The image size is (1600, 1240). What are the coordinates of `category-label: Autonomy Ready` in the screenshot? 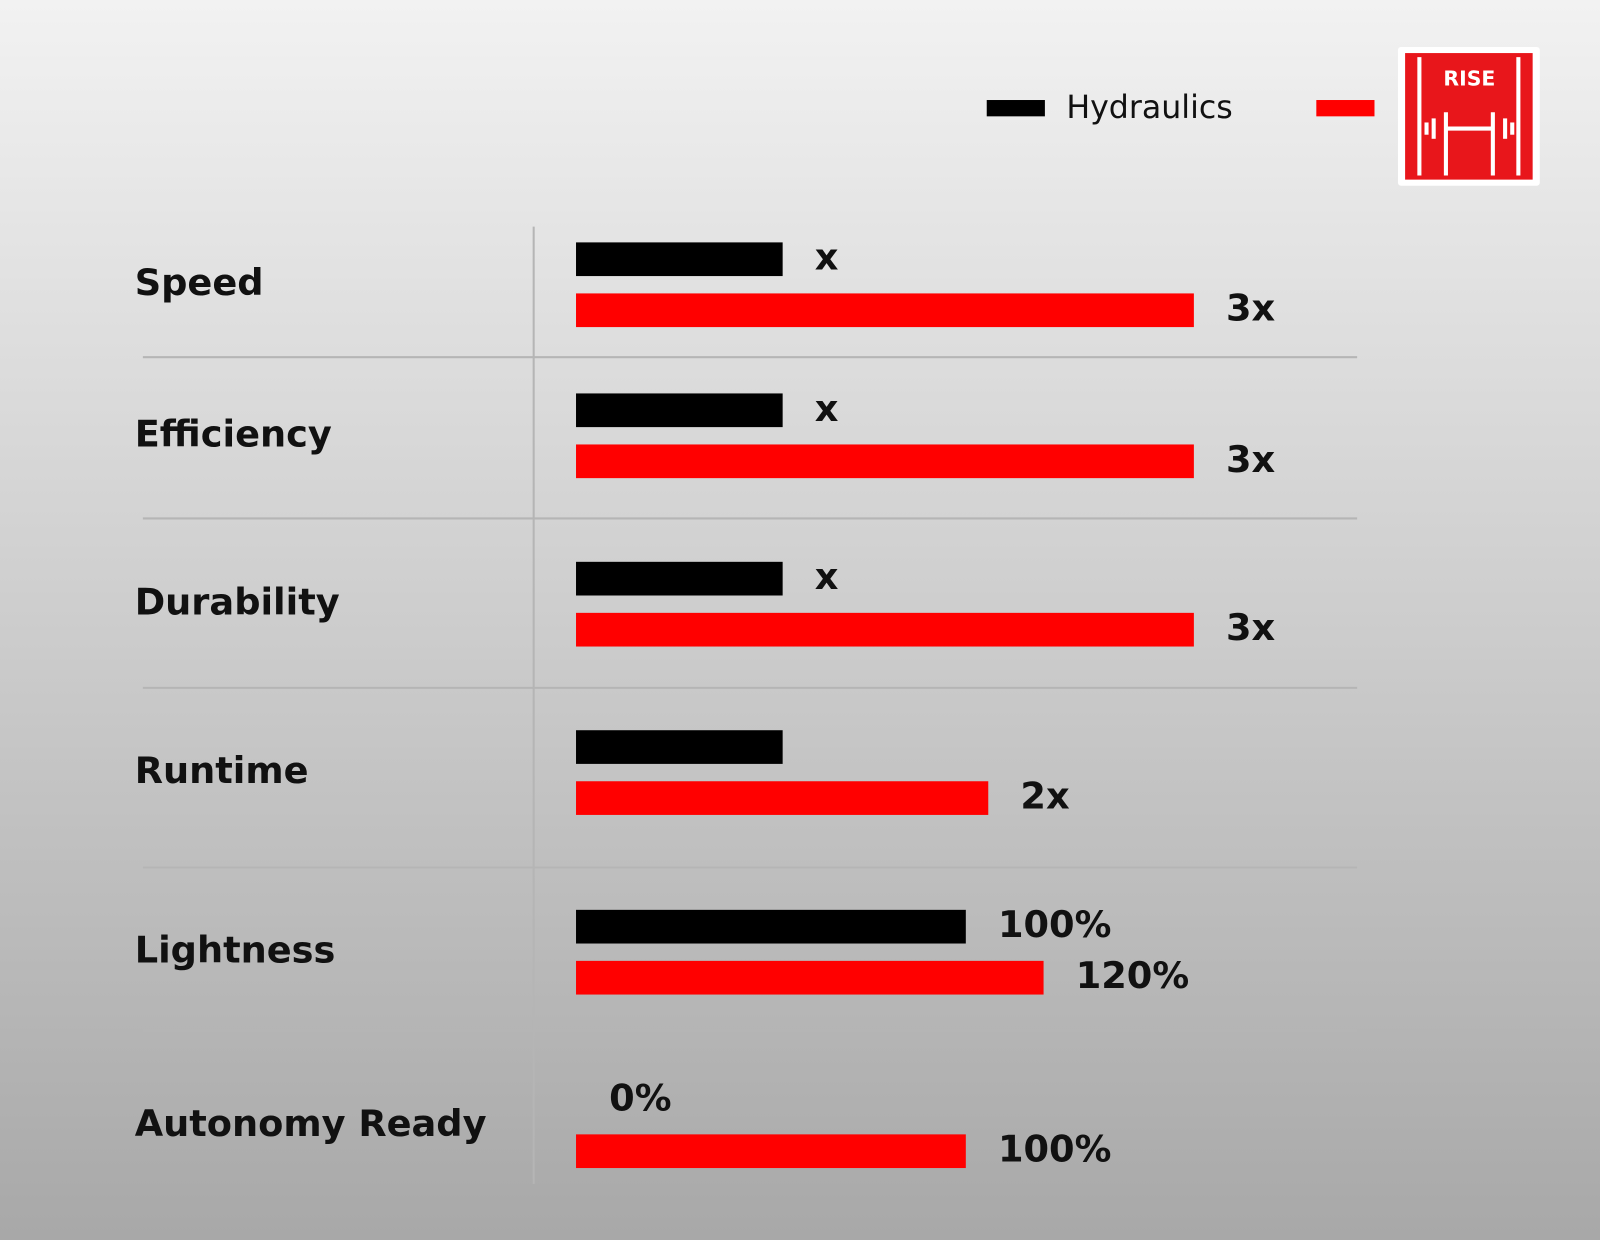 It's located at (311, 1123).